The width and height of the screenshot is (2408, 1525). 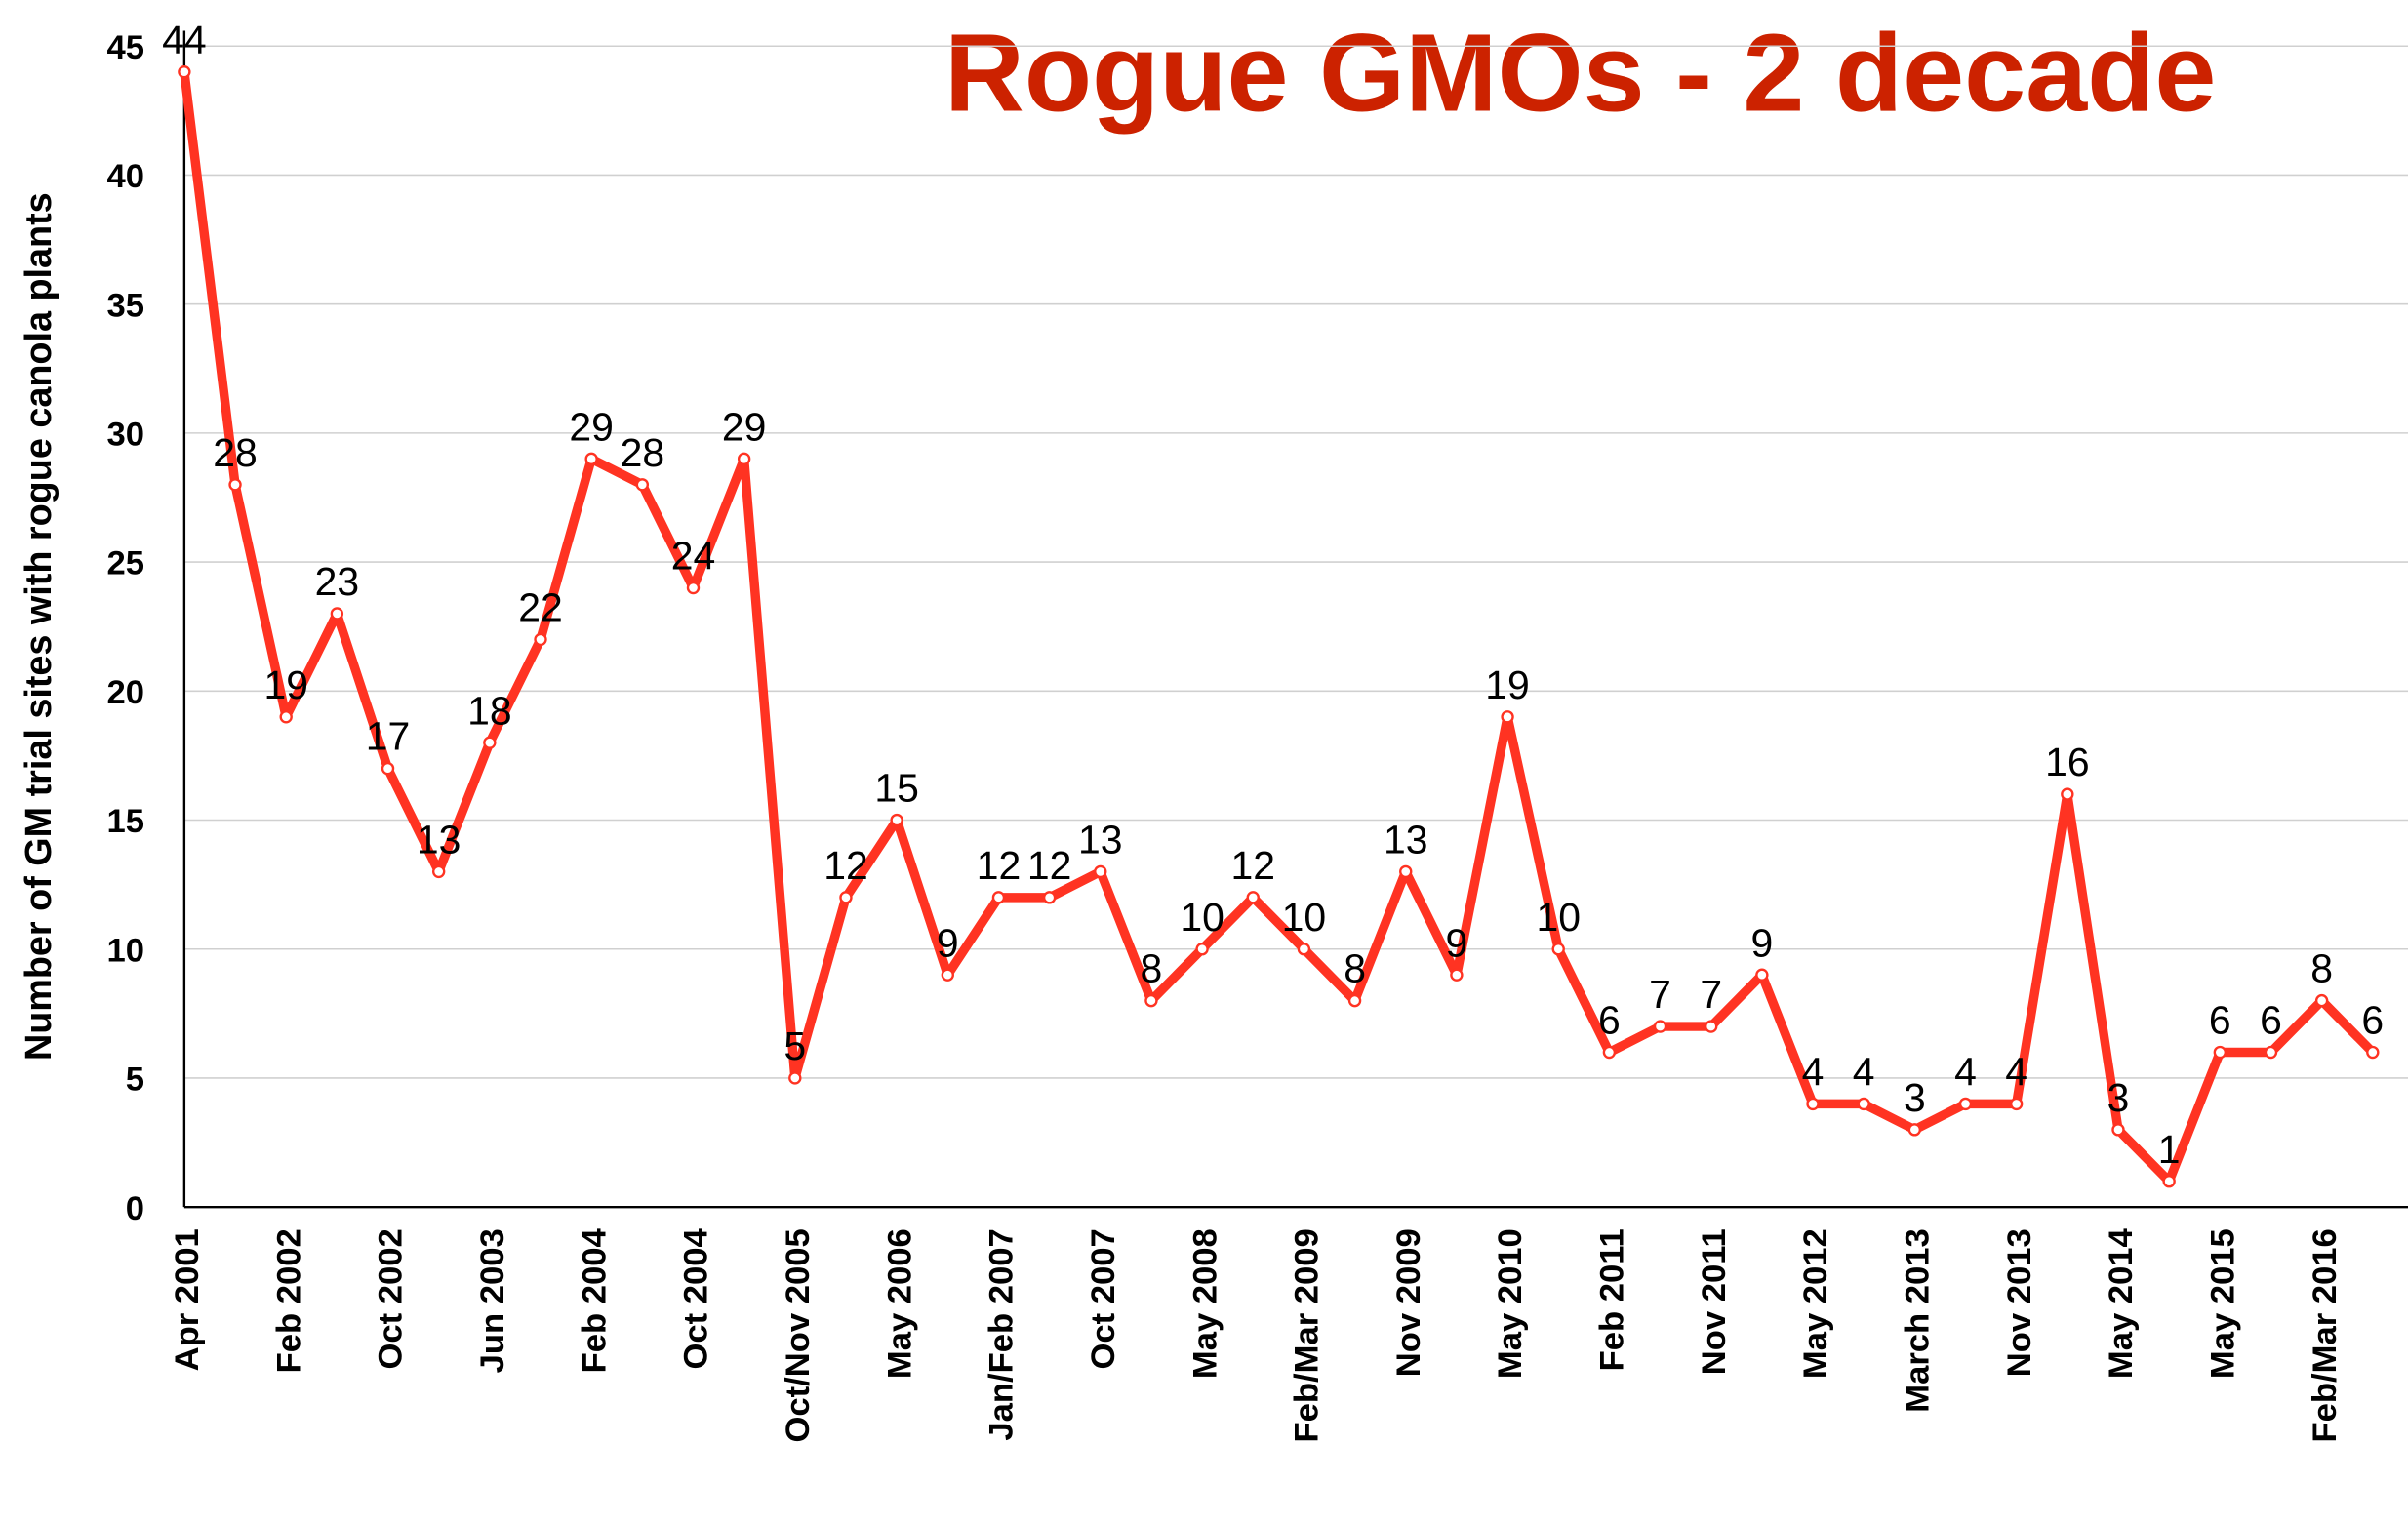 I want to click on data-label: 16, so click(x=2068, y=762).